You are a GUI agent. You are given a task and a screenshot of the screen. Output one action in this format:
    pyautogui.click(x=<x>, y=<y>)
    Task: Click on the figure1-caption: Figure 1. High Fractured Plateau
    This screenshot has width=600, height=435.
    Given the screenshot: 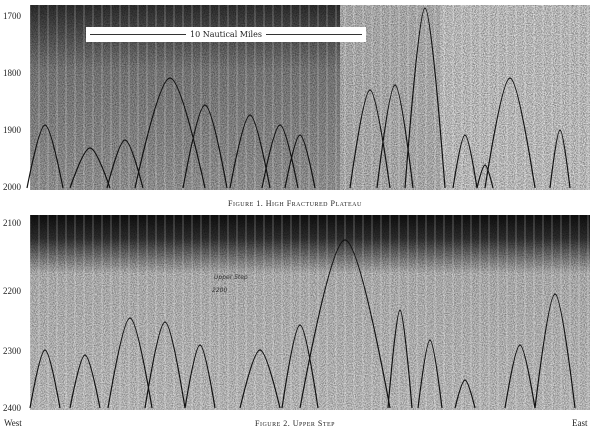 What is the action you would take?
    pyautogui.click(x=295, y=203)
    